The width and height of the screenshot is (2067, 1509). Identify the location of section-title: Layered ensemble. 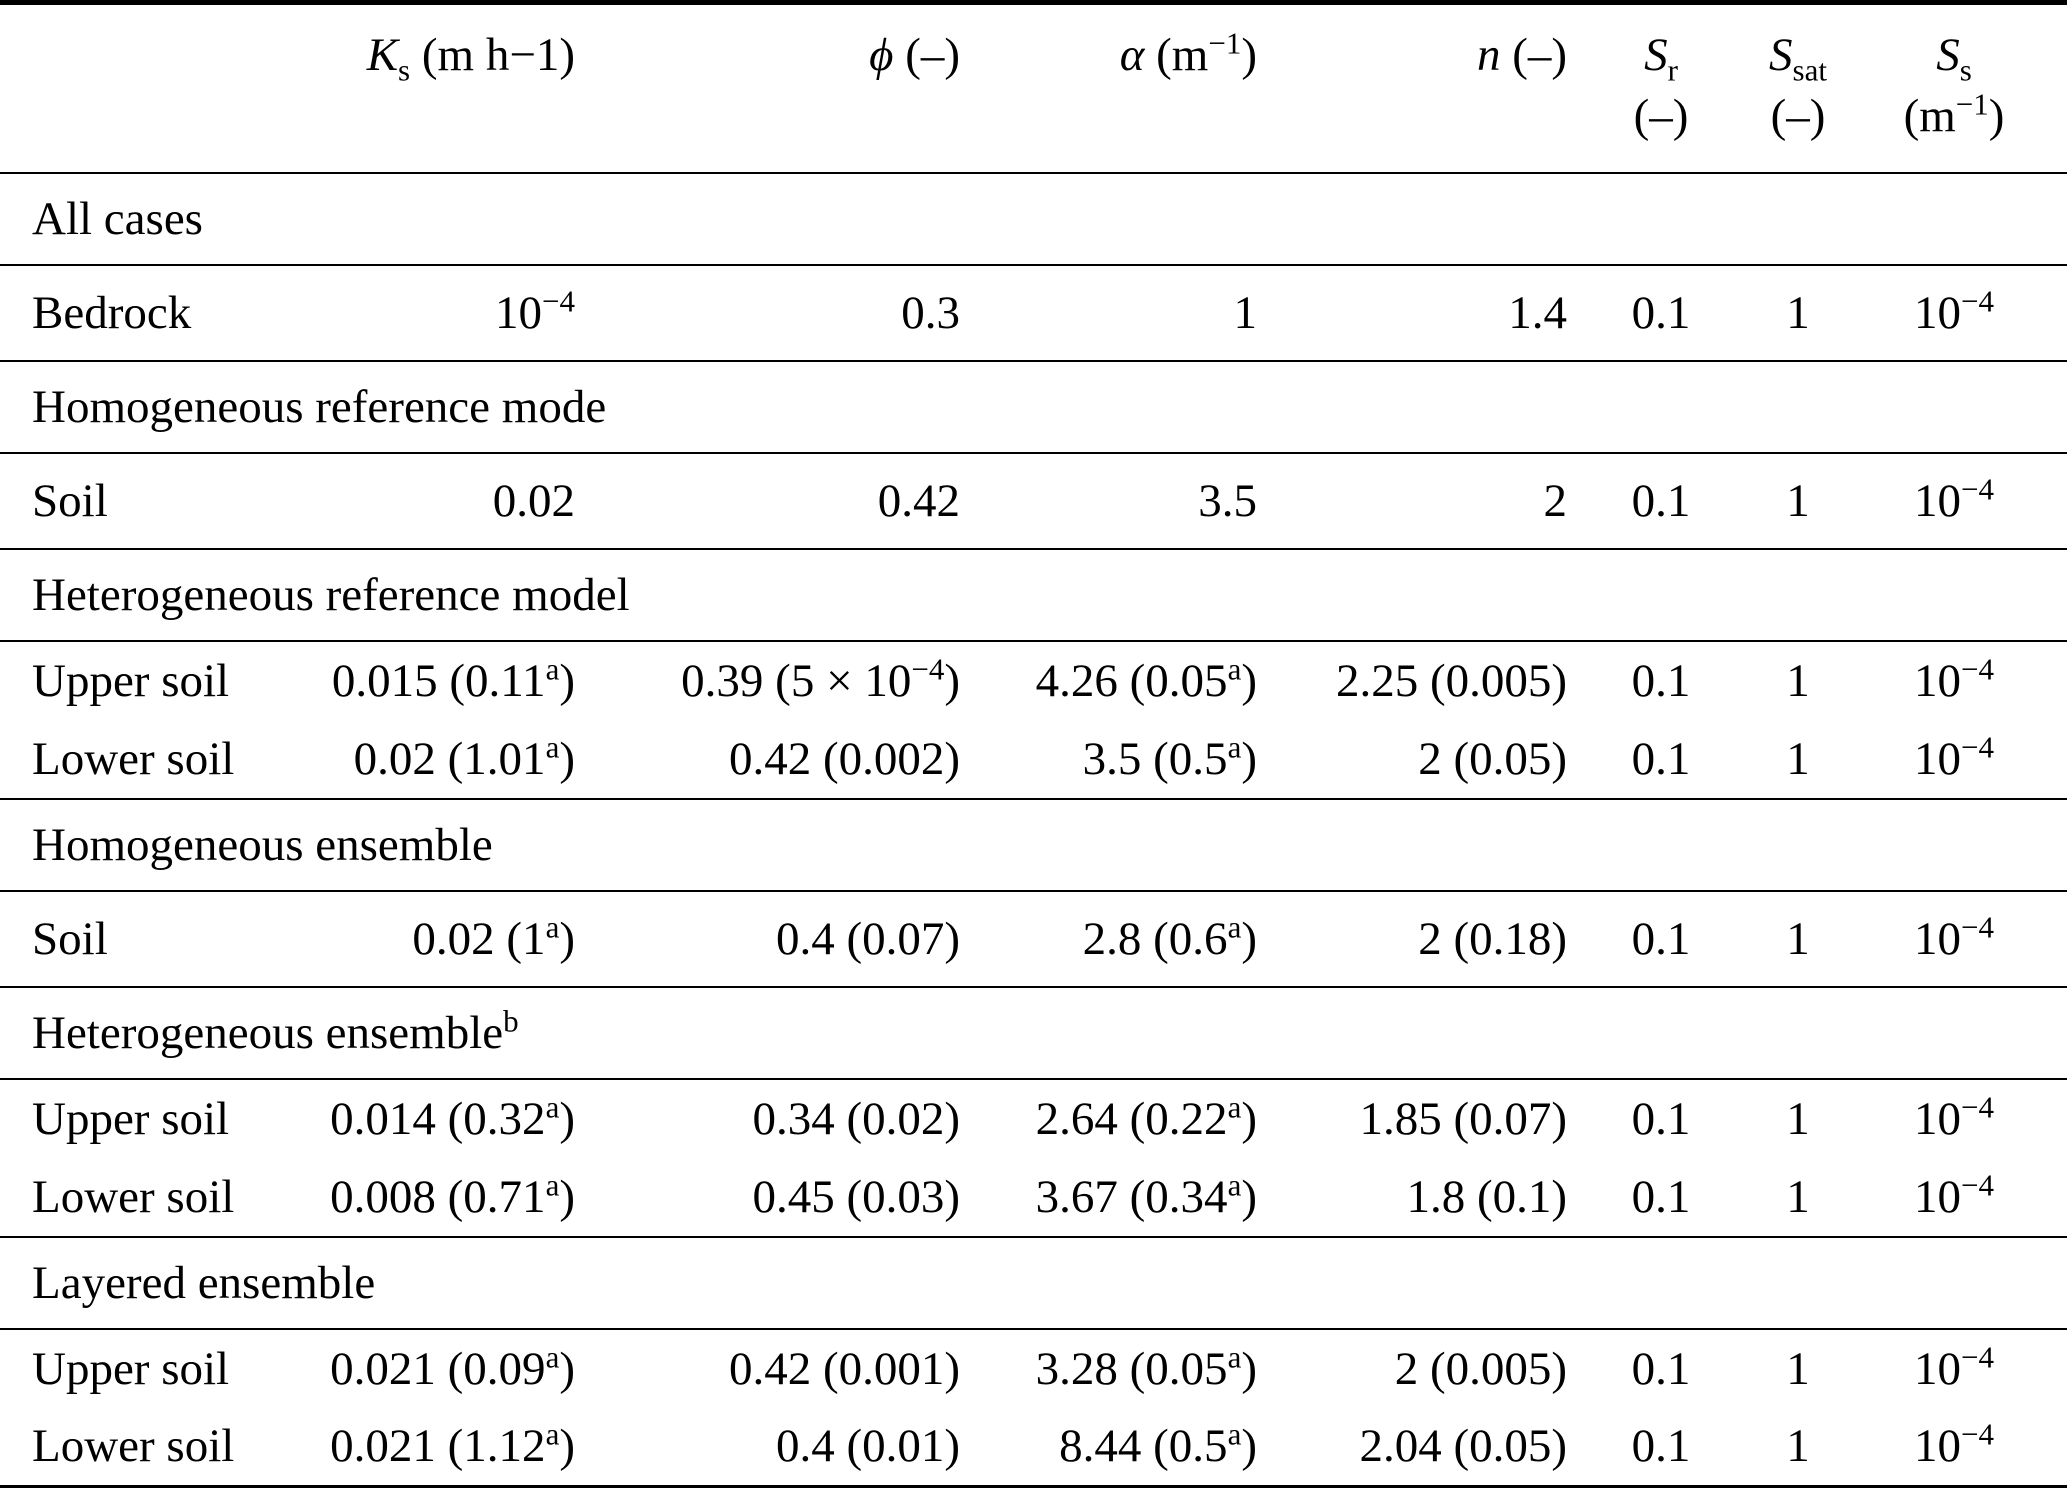
(204, 1282).